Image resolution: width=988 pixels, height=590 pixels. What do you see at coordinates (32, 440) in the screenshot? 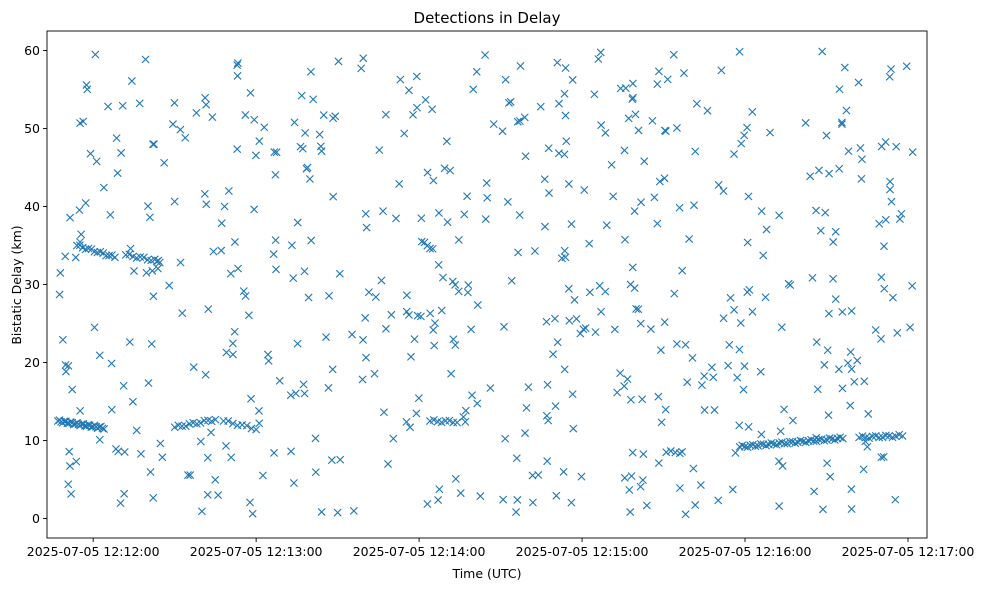
I see `y-tick-label: 10` at bounding box center [32, 440].